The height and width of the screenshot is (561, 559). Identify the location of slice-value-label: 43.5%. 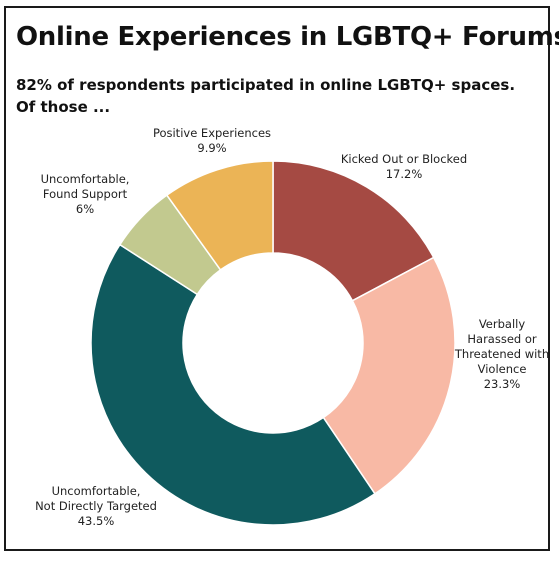
(96, 521).